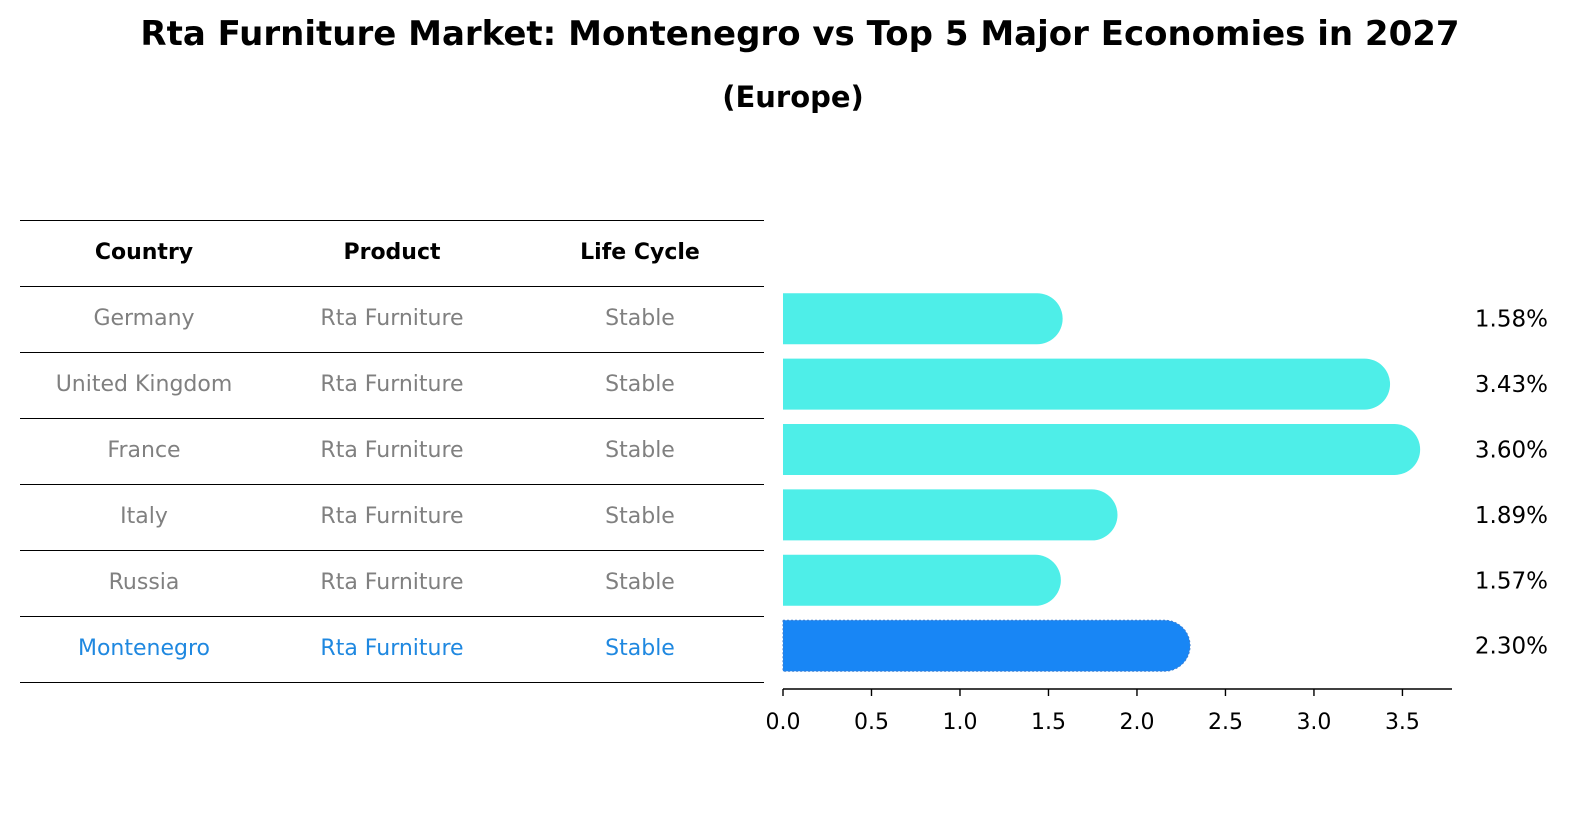 Image resolution: width=1586 pixels, height=823 pixels. I want to click on chart-subtitle: (Europe), so click(793, 97).